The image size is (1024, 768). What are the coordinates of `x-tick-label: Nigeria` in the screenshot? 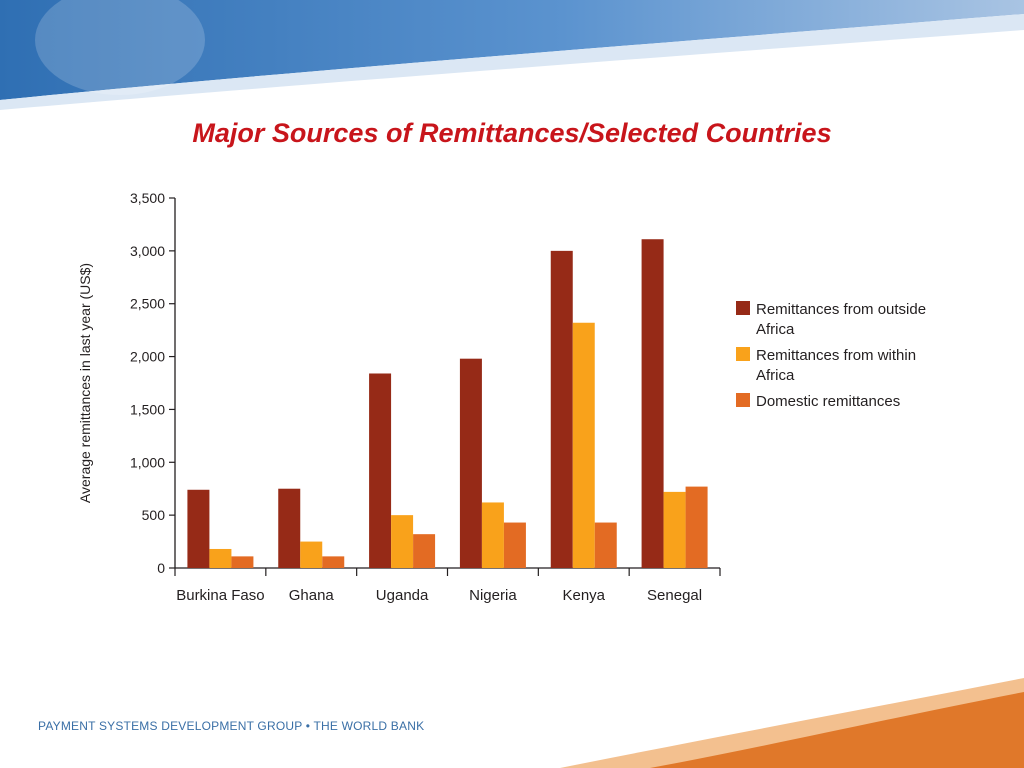 It's located at (493, 595).